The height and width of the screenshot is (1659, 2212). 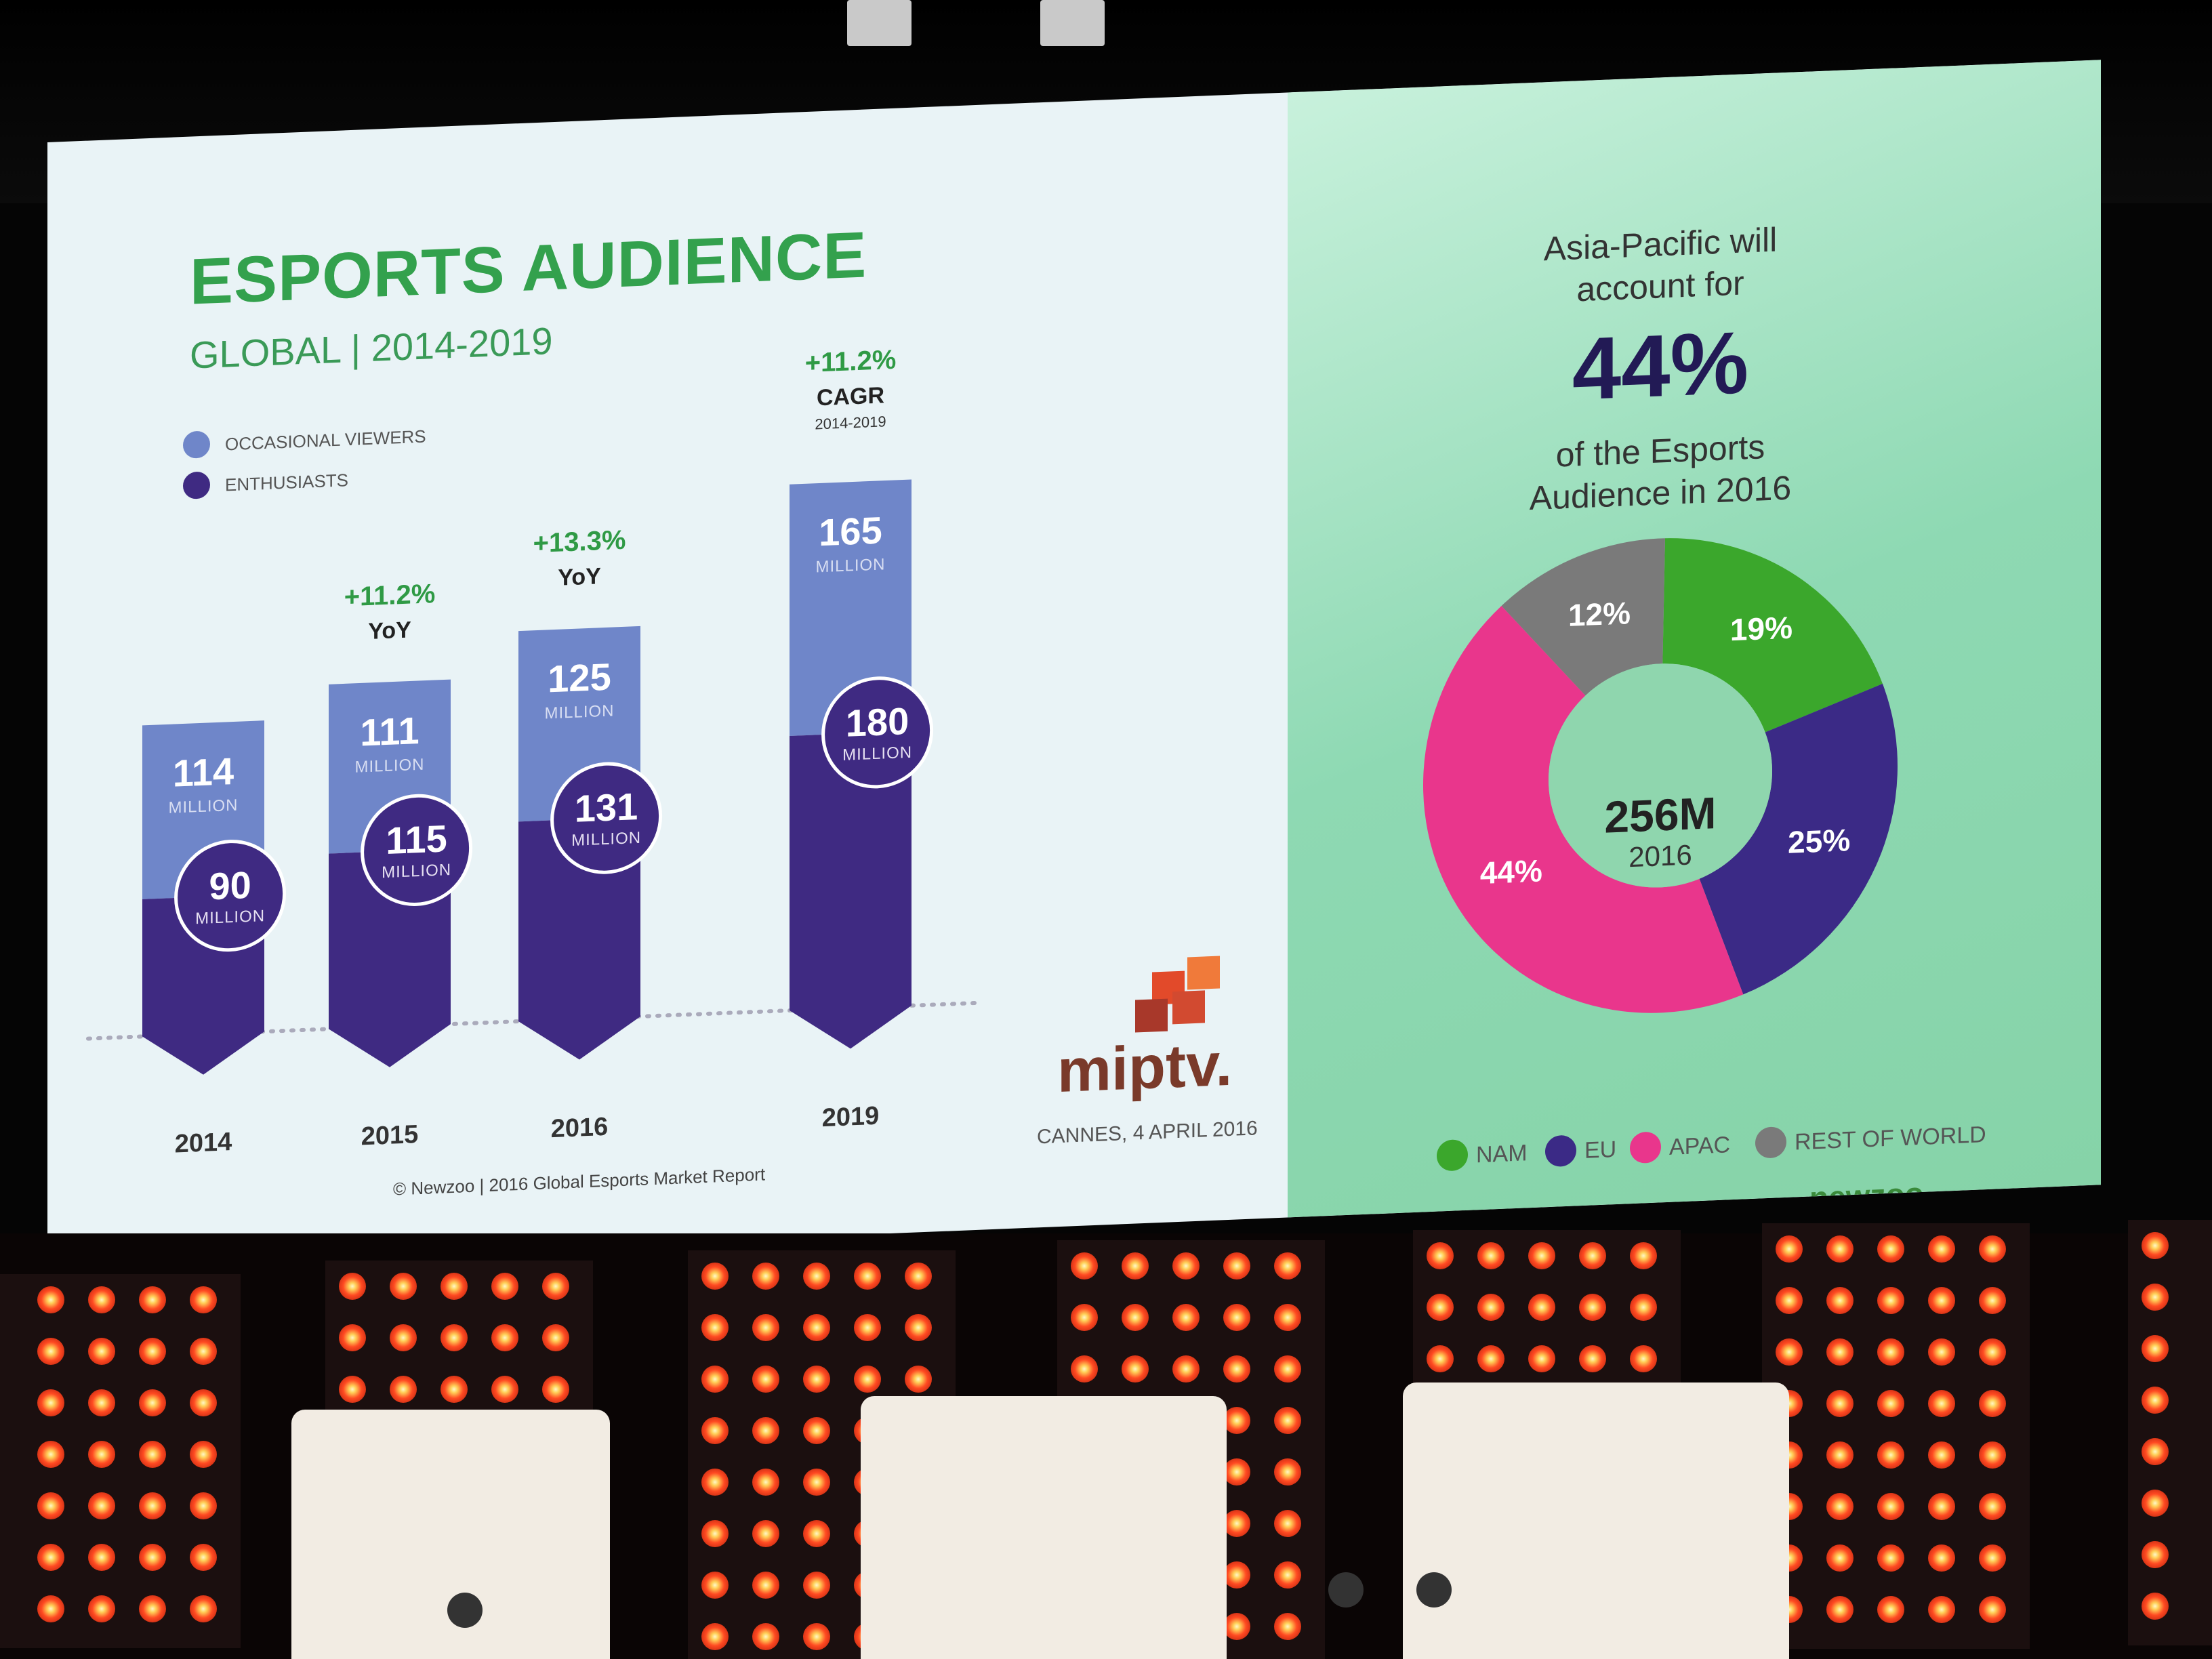 What do you see at coordinates (1761, 628) in the screenshot?
I see `donut-slice-label: 19%` at bounding box center [1761, 628].